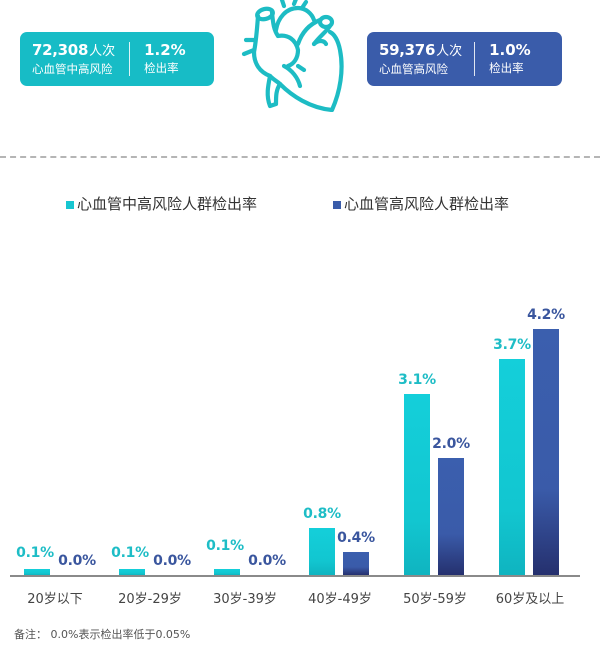 The height and width of the screenshot is (651, 600). Describe the element at coordinates (60, 49) in the screenshot. I see `stat-count: 72,308` at that location.